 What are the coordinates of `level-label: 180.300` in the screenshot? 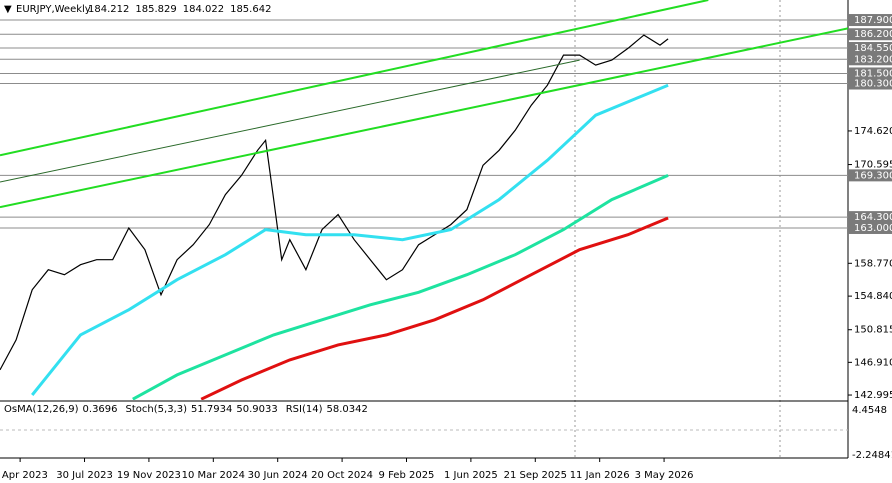 It's located at (873, 84).